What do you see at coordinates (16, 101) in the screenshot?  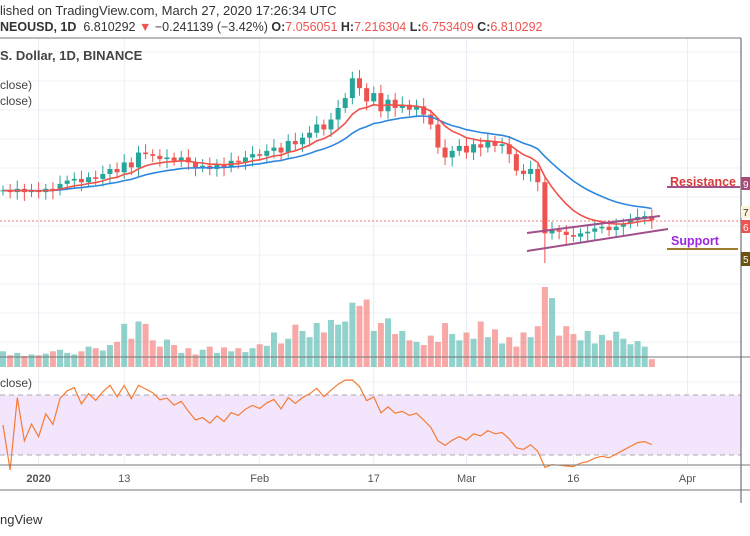 I see `indicator-ma-slow-label: close)` at bounding box center [16, 101].